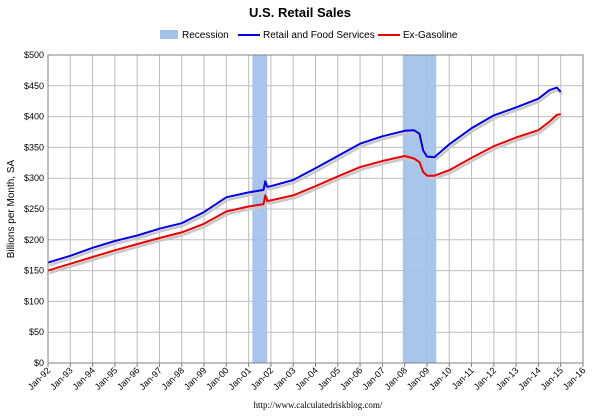 The image size is (600, 416). Describe the element at coordinates (11, 208) in the screenshot. I see `y-axis-label: Billions per Month, SA` at that location.